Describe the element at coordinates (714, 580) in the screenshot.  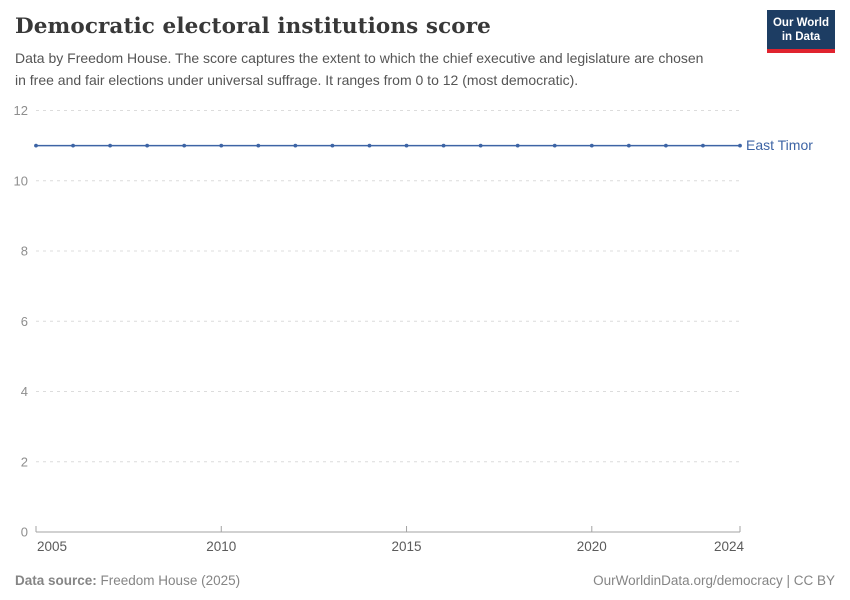
I see `owid-url-link: OurWorldinData.org/democracy | CC BY` at that location.